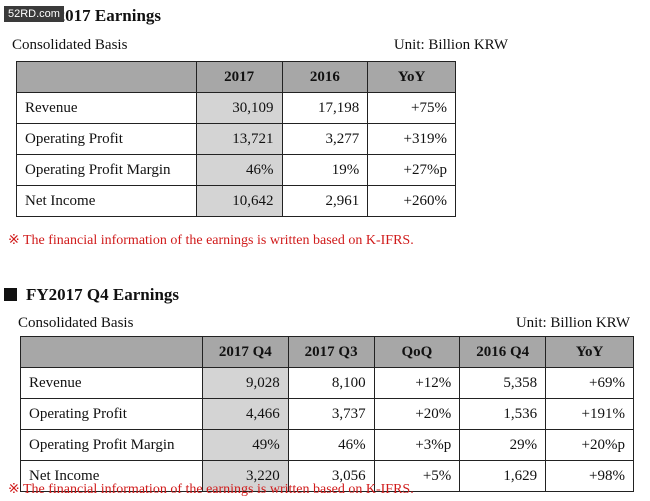 The width and height of the screenshot is (650, 501). I want to click on table-cell: 19%, so click(325, 170).